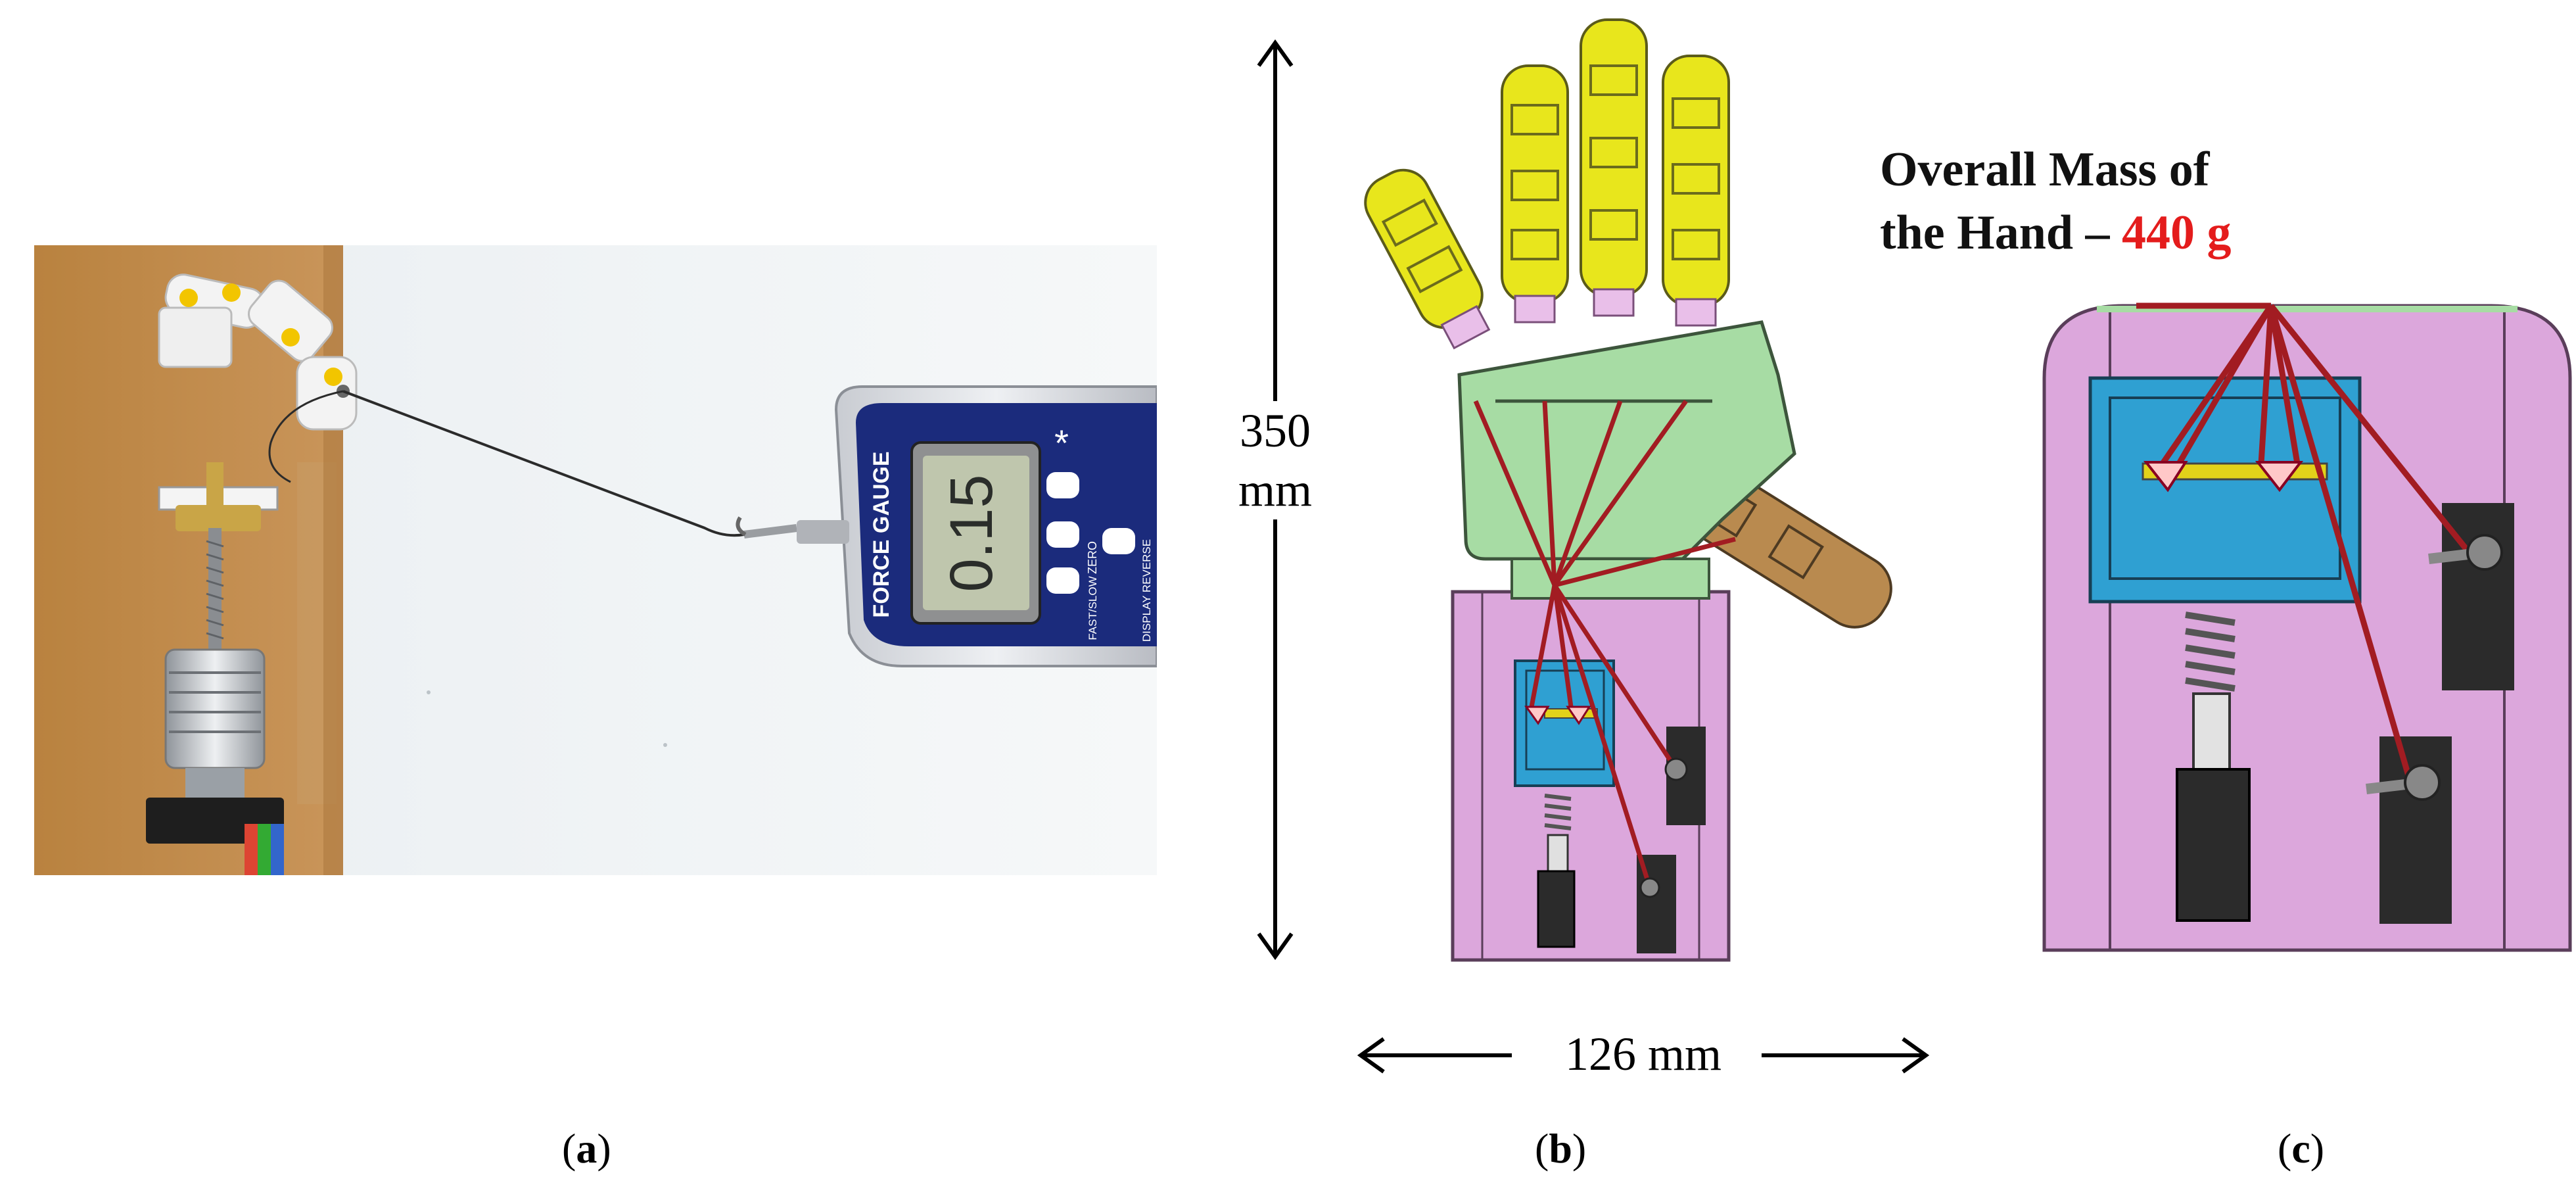 This screenshot has height=1198, width=2576. Describe the element at coordinates (1614, 167) in the screenshot. I see `finger-ring` at that location.